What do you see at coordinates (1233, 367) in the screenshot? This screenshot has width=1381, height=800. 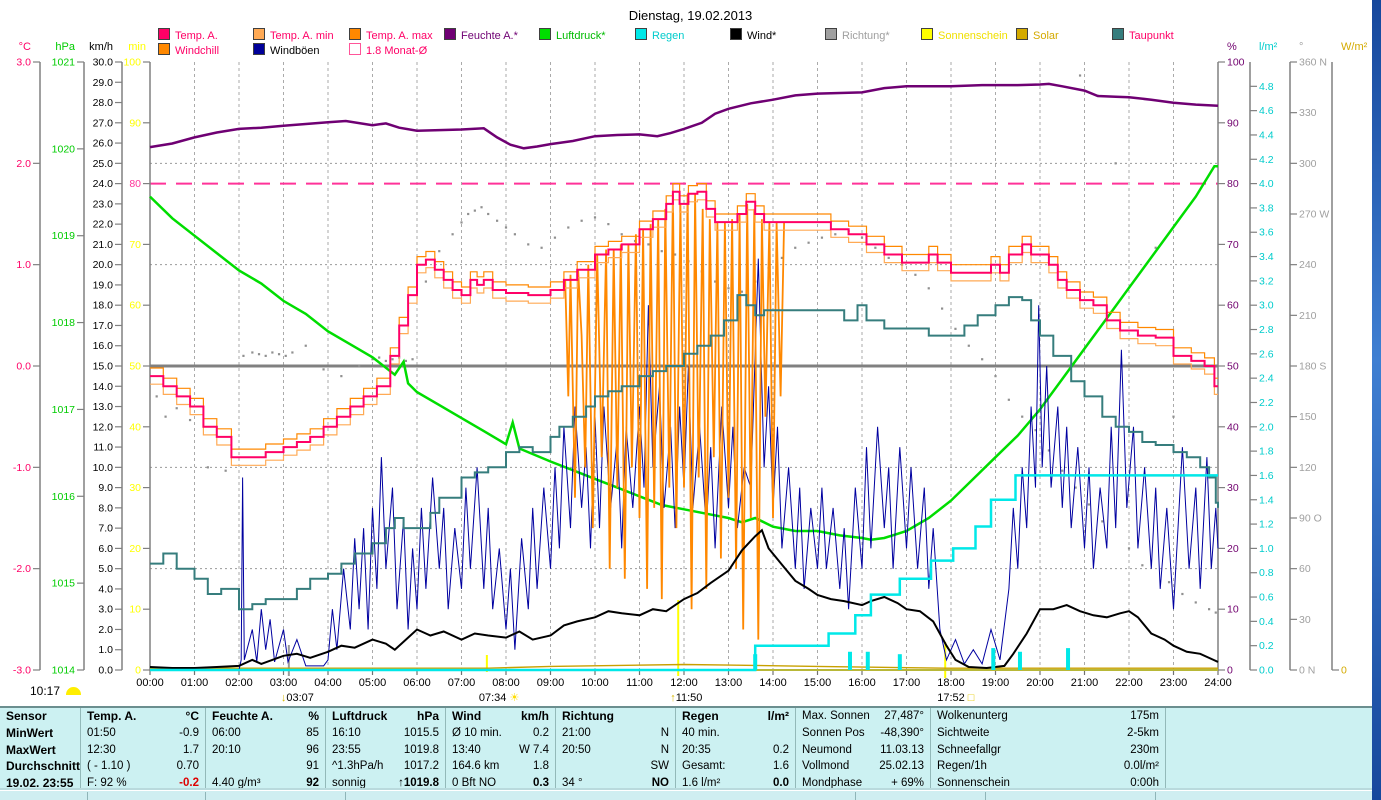 I see `svg-text: 50` at bounding box center [1233, 367].